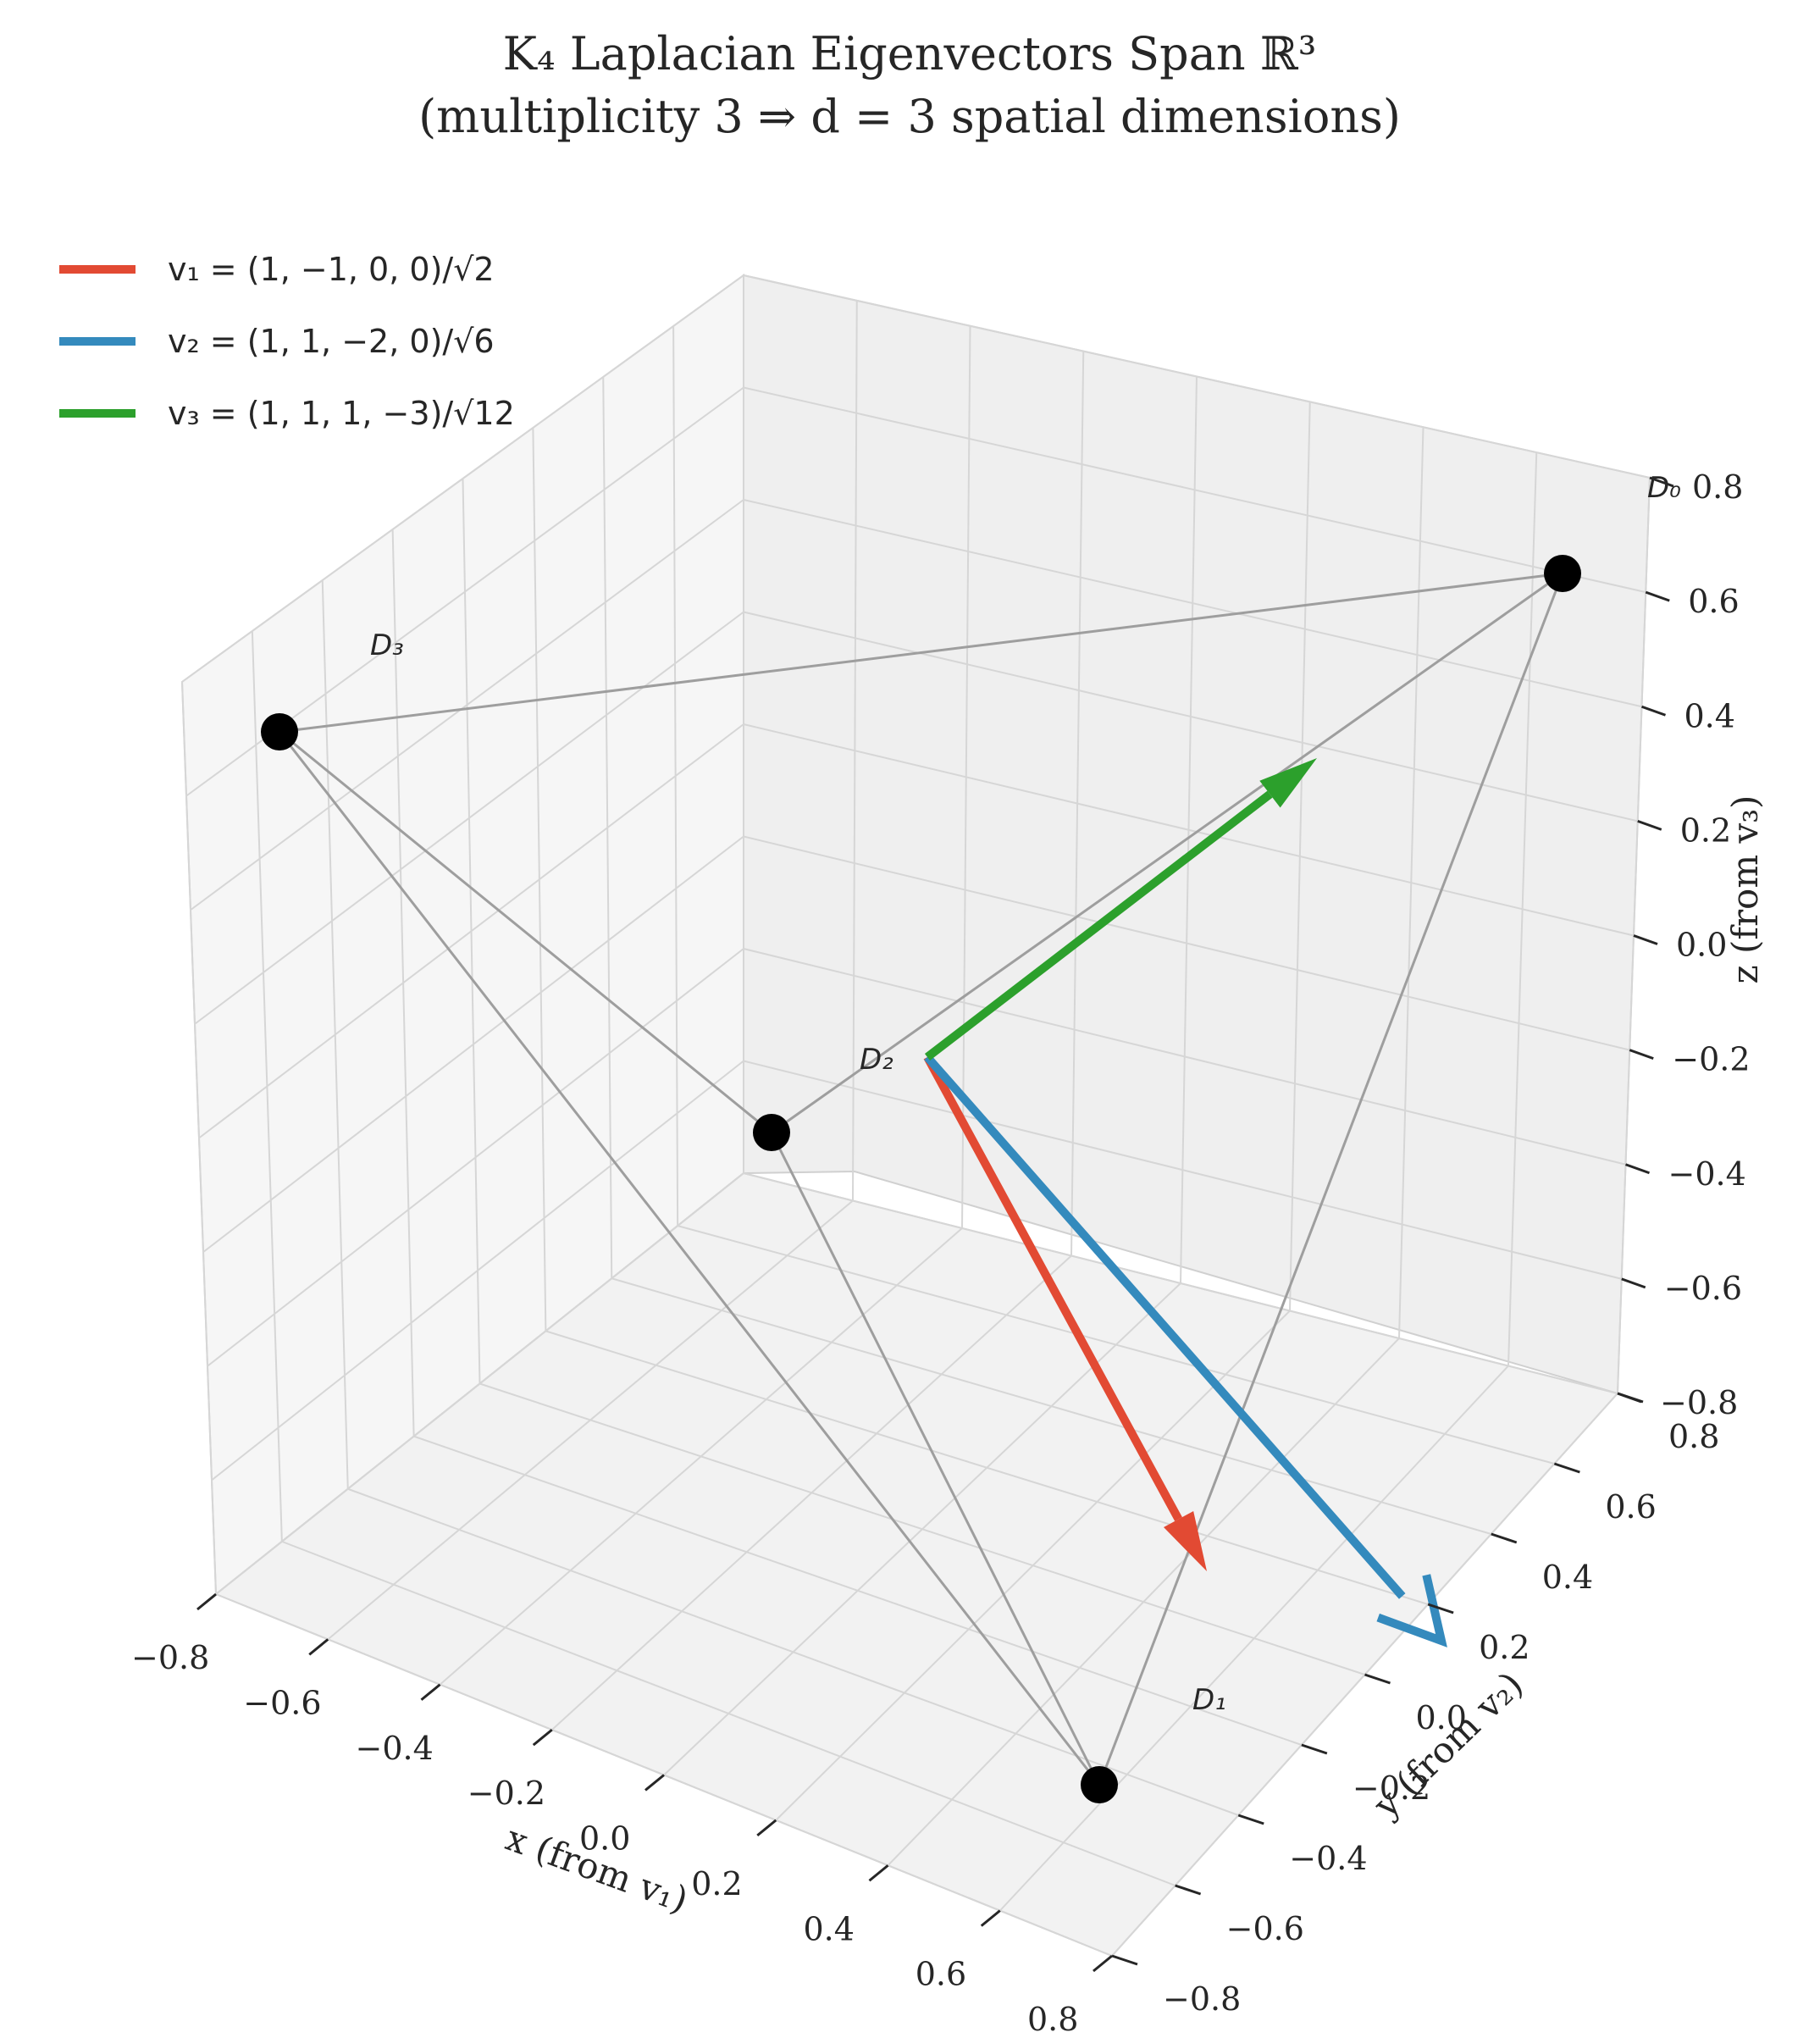 Image resolution: width=1820 pixels, height=2038 pixels. Describe the element at coordinates (1745, 890) in the screenshot. I see `z-axis-label: z (from v₃)` at that location.